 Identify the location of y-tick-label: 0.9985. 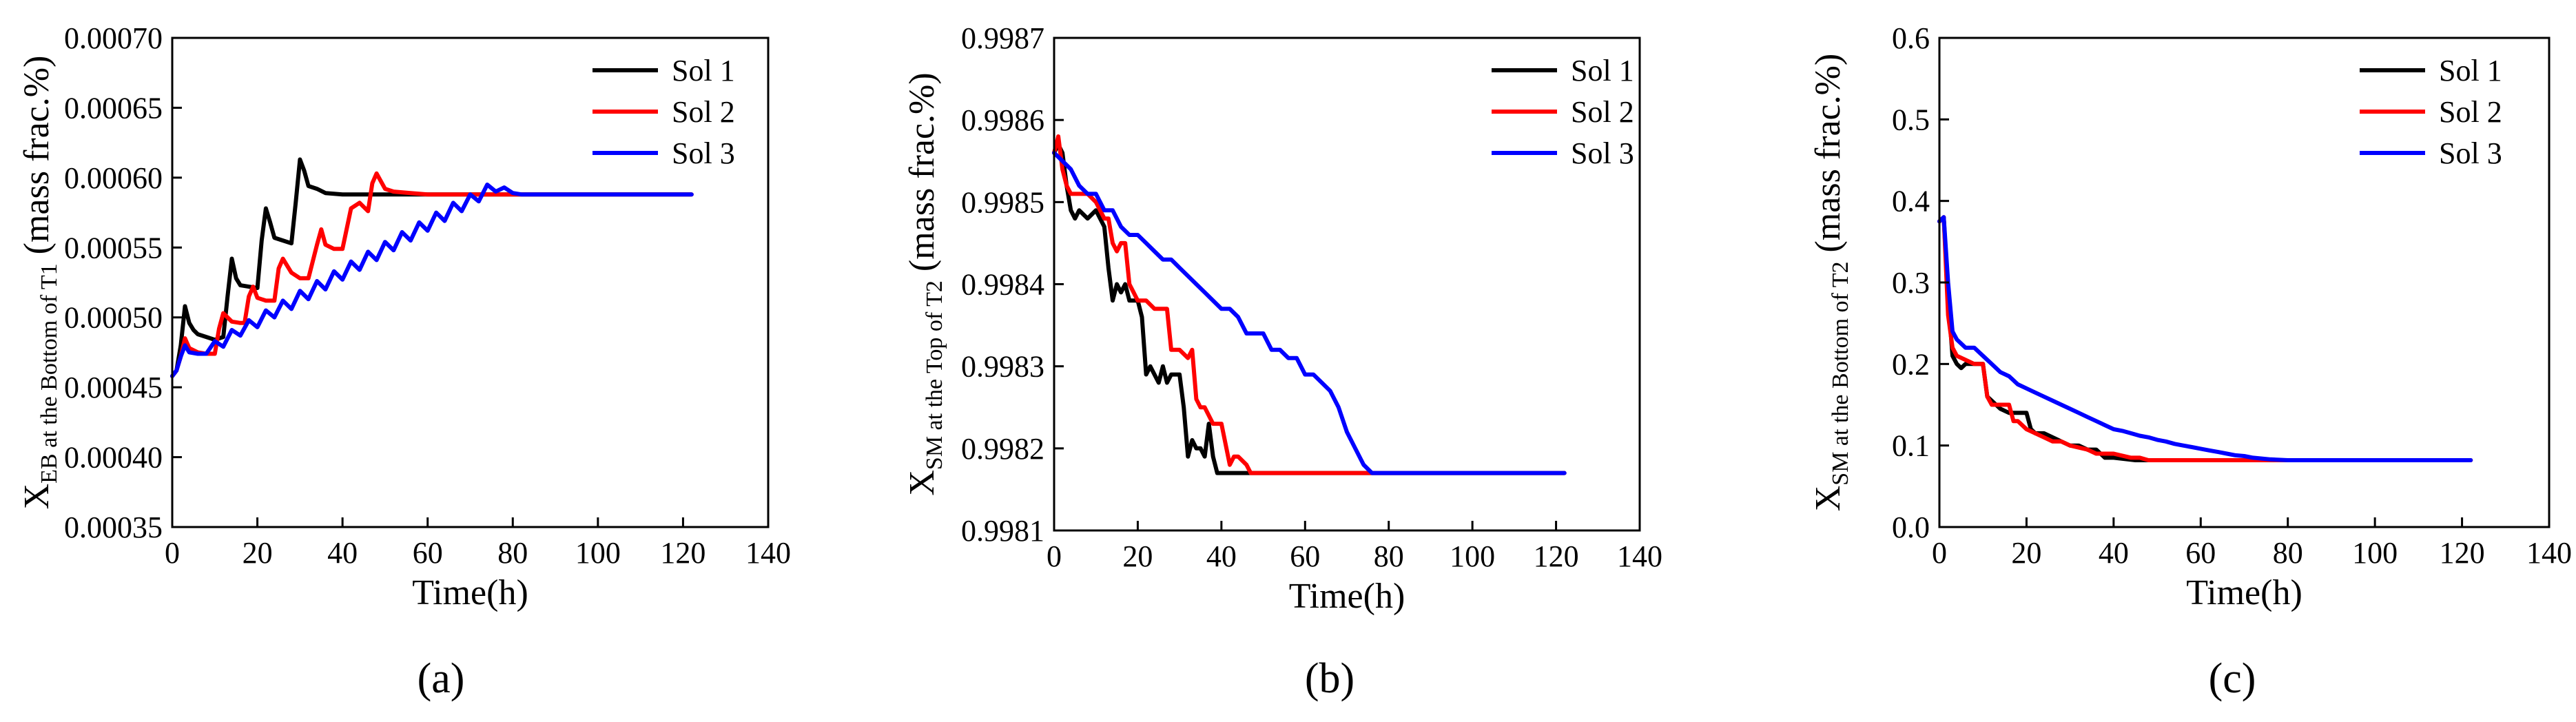
(1002, 202).